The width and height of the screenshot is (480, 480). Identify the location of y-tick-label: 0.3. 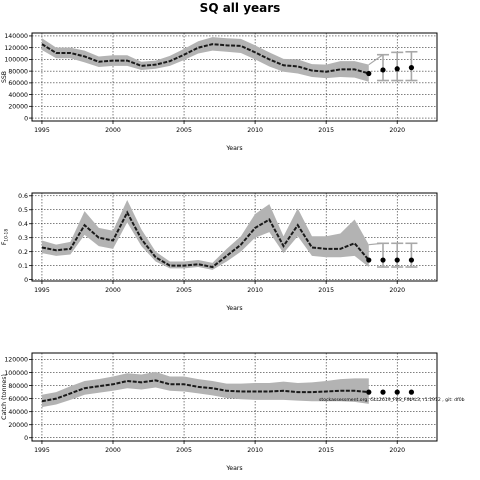
(23, 238).